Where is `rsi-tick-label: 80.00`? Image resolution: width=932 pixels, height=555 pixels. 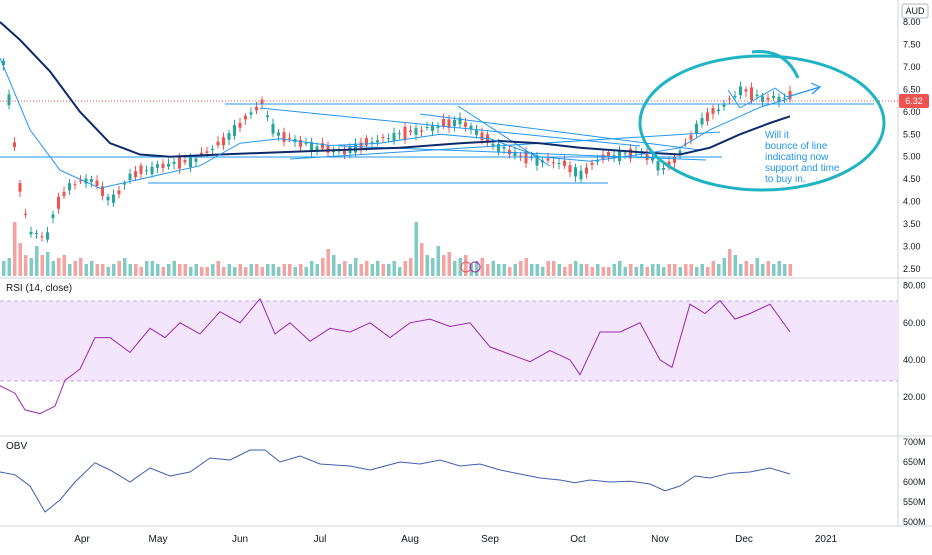
rsi-tick-label: 80.00 is located at coordinates (914, 286).